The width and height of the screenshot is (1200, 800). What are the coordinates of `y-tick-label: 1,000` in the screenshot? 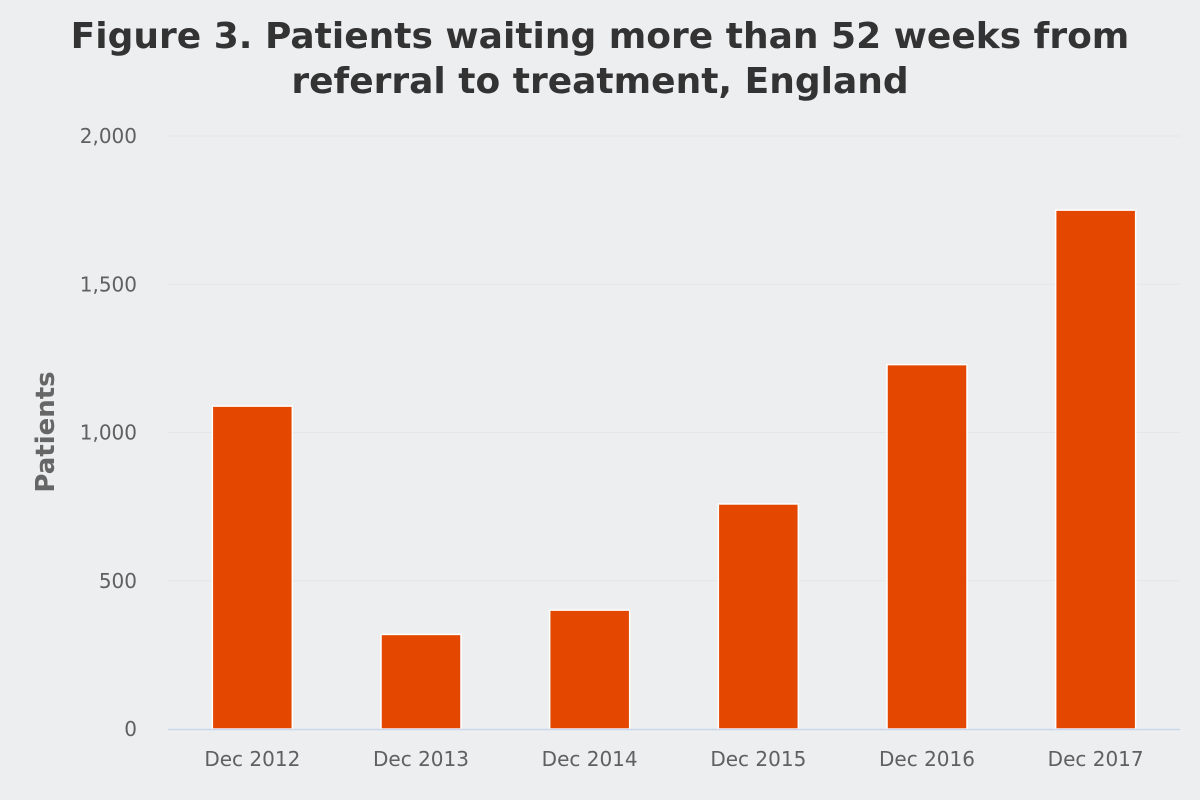 It's located at (108, 433).